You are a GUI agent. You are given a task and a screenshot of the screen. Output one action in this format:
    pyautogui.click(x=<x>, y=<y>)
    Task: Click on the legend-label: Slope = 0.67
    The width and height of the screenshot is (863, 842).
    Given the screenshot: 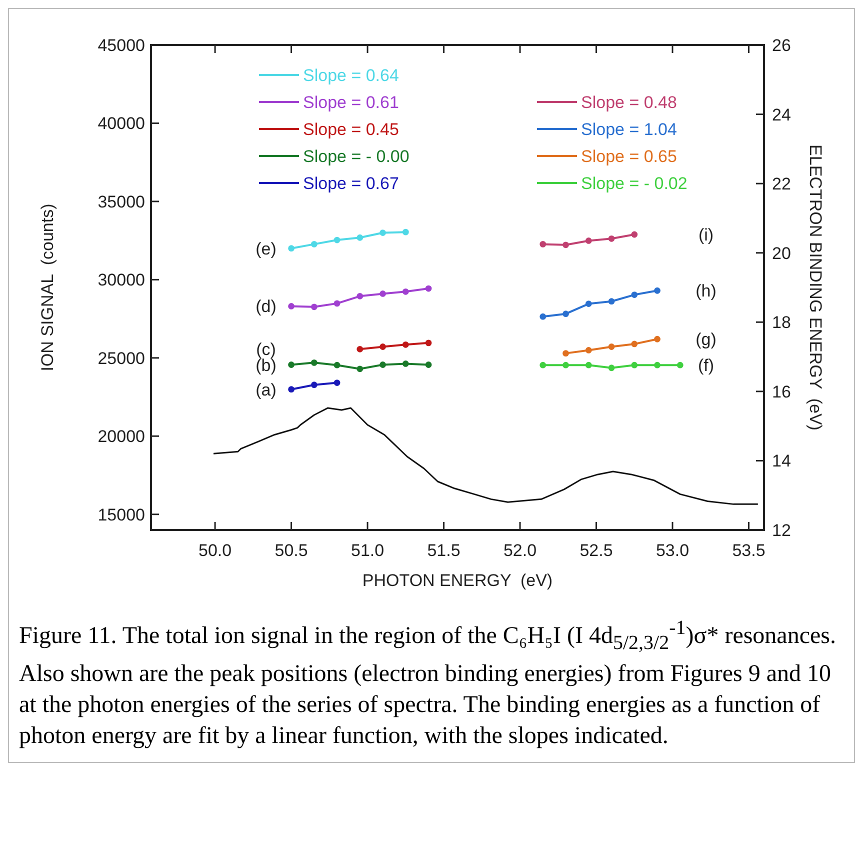 What is the action you would take?
    pyautogui.click(x=351, y=183)
    